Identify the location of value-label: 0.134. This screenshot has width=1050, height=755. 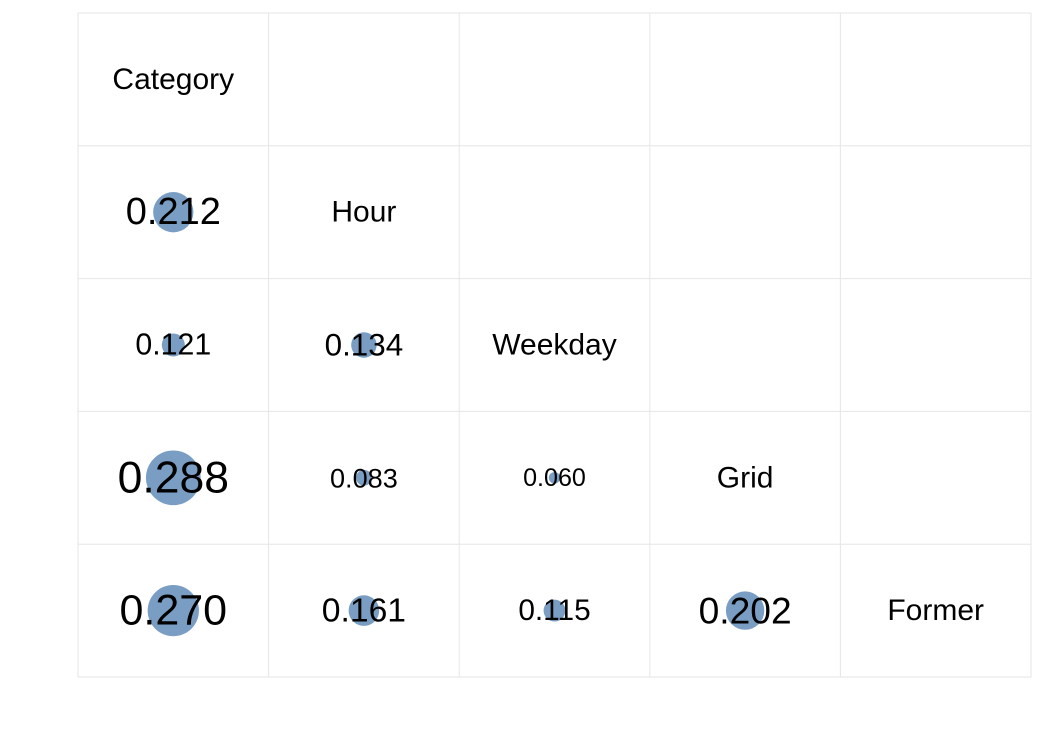
(364, 345).